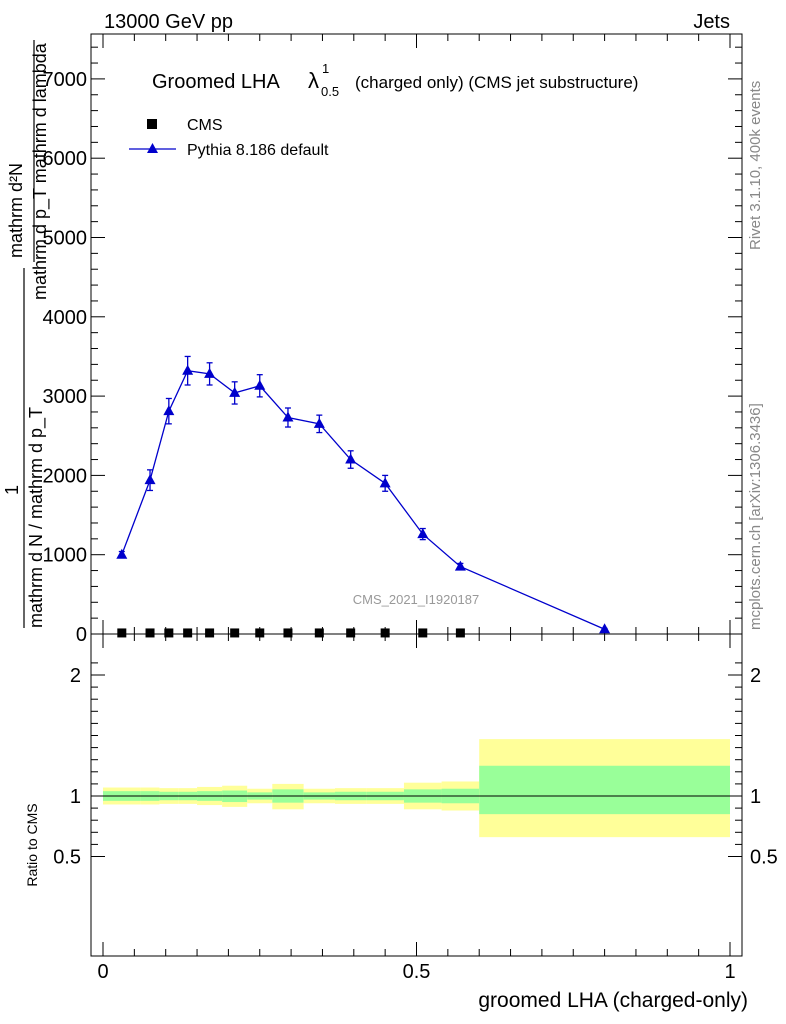 This screenshot has height=1024, width=786. I want to click on mcplots-label: mcplots.cern.ch [arXiv:1306.3436], so click(755, 516).